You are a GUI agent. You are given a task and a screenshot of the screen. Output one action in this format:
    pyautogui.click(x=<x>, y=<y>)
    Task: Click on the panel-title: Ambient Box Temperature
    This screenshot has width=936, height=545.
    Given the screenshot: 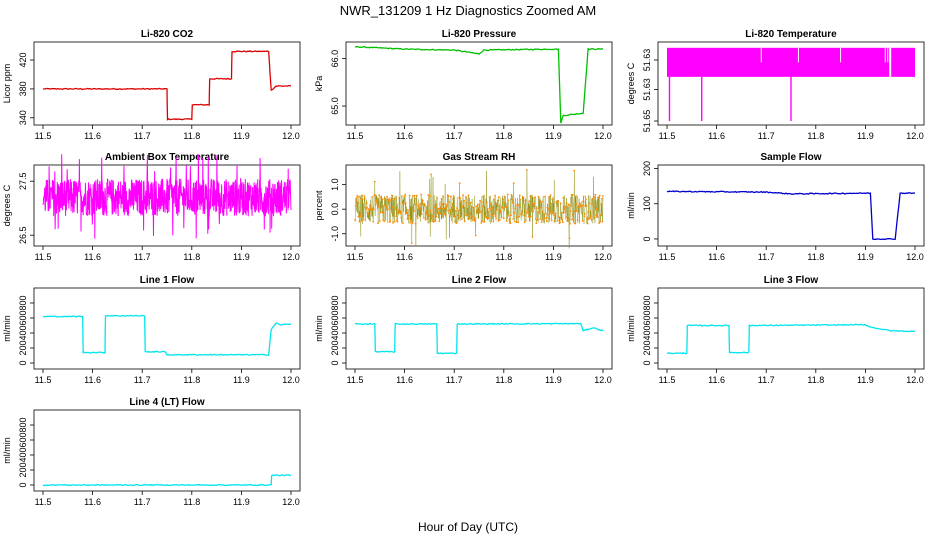 What is the action you would take?
    pyautogui.click(x=167, y=157)
    